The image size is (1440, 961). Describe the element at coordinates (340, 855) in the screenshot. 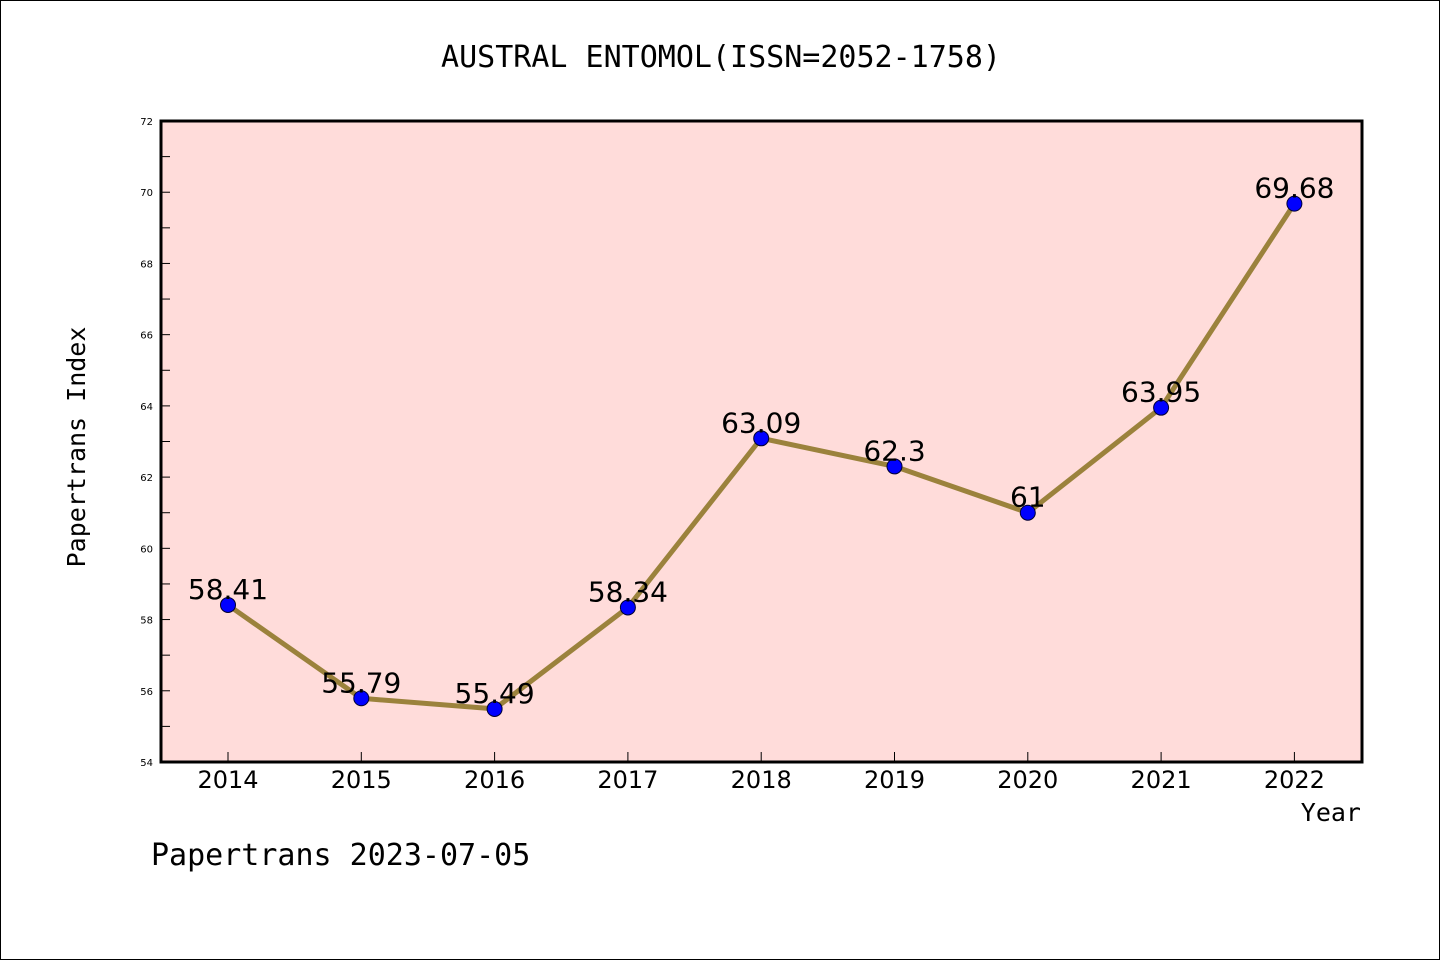

I see `footer-watermark: Papertrans 2023-07-05` at that location.